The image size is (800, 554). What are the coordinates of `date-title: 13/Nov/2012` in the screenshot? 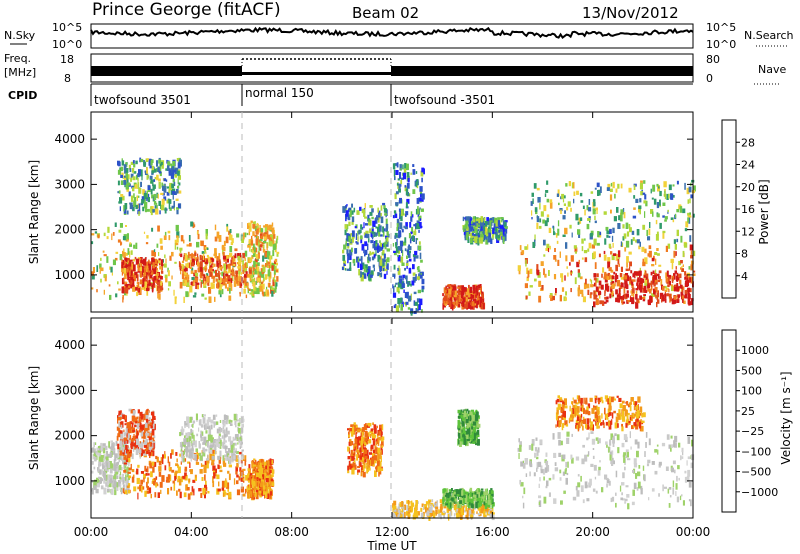 It's located at (630, 13).